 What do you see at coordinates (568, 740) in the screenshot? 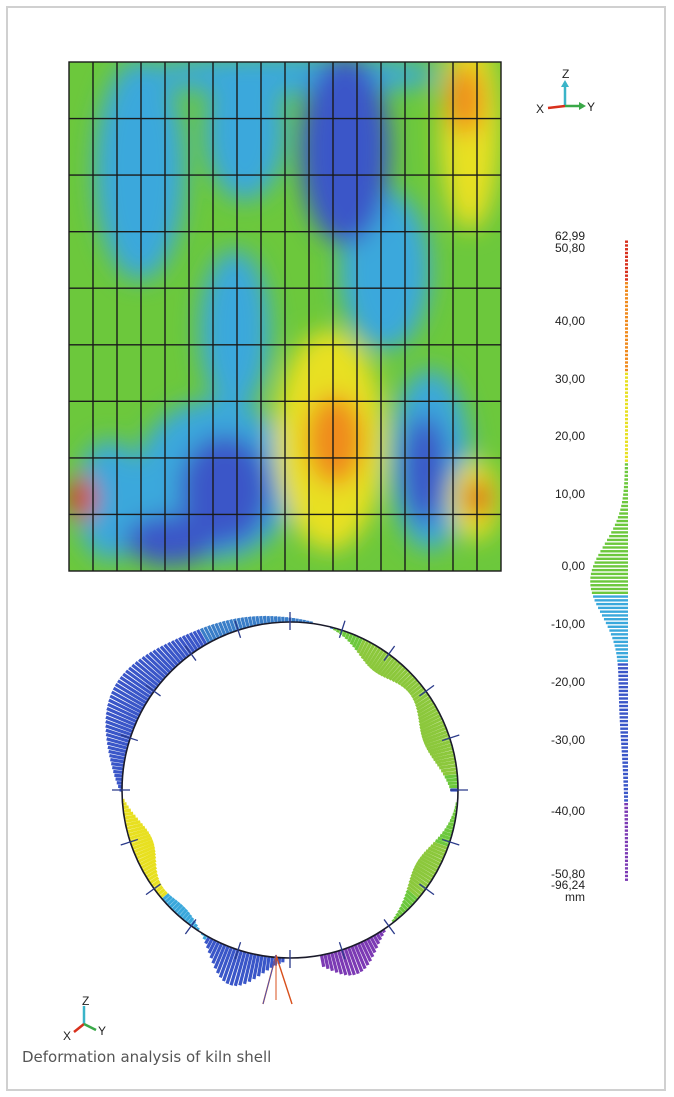
I see `scale-label: -30,00` at bounding box center [568, 740].